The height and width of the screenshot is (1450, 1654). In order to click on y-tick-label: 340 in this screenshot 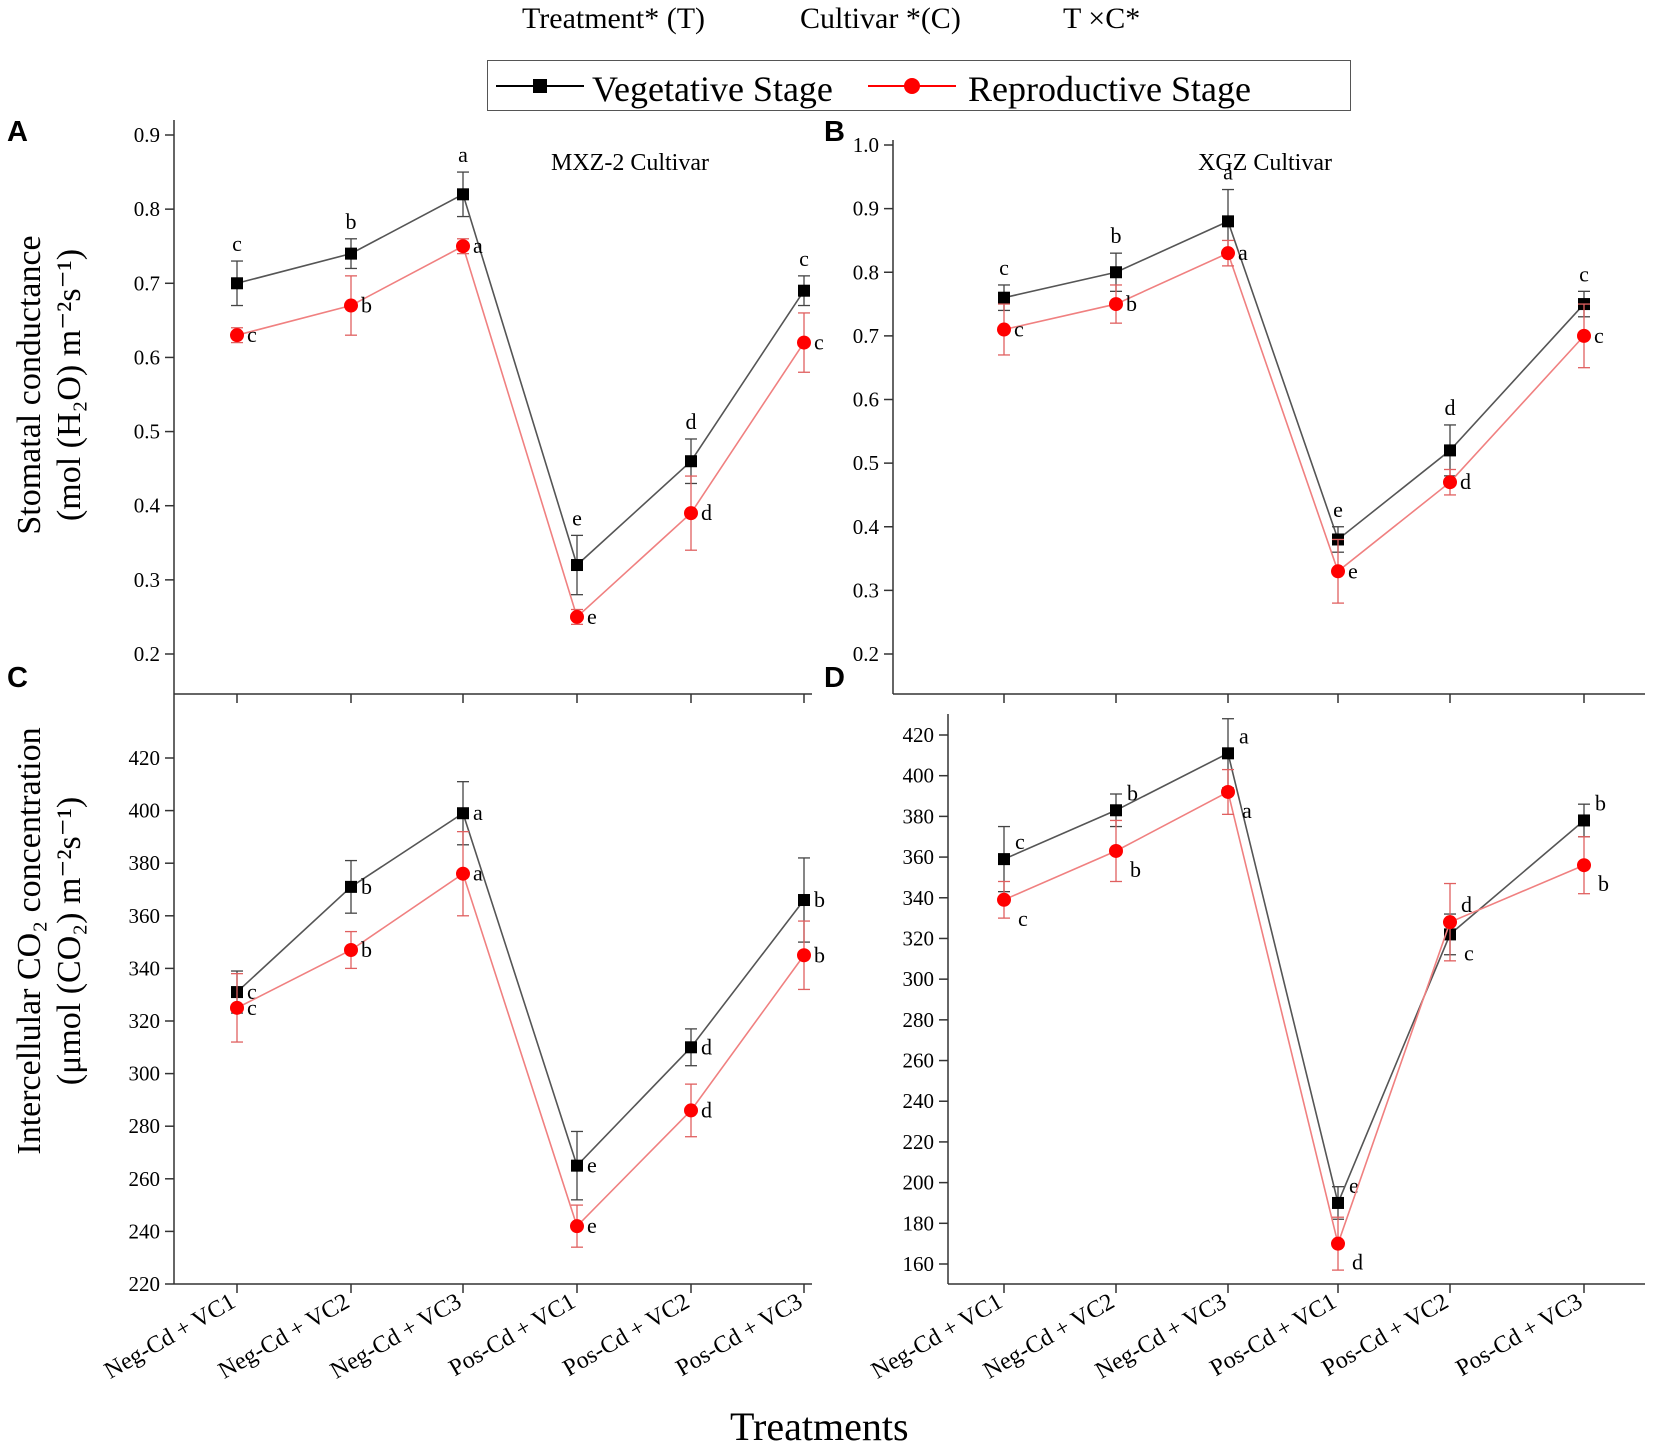, I will do `click(919, 898)`.